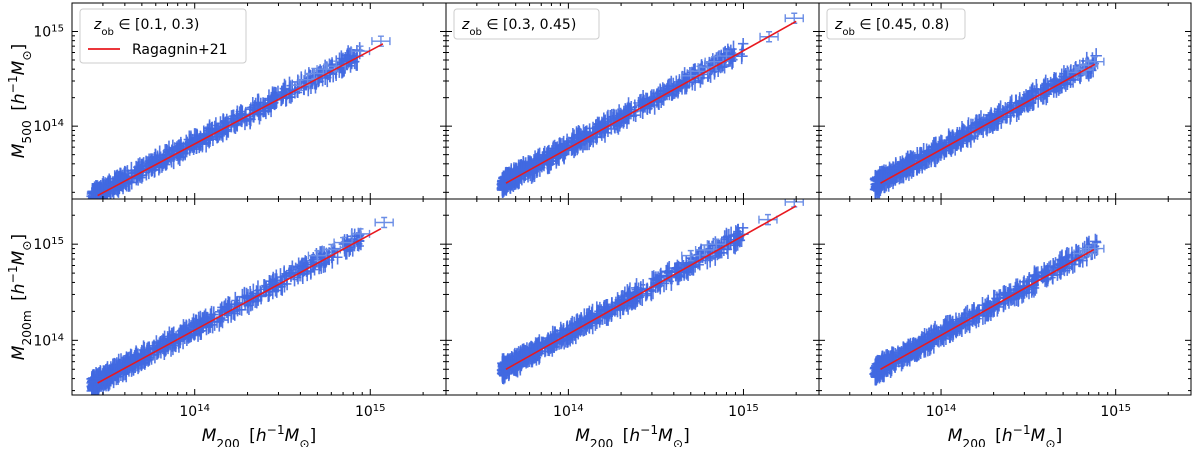 This screenshot has height=451, width=1200. Describe the element at coordinates (180, 50) in the screenshot. I see `legend-entry-label: Ragagnin+21` at that location.